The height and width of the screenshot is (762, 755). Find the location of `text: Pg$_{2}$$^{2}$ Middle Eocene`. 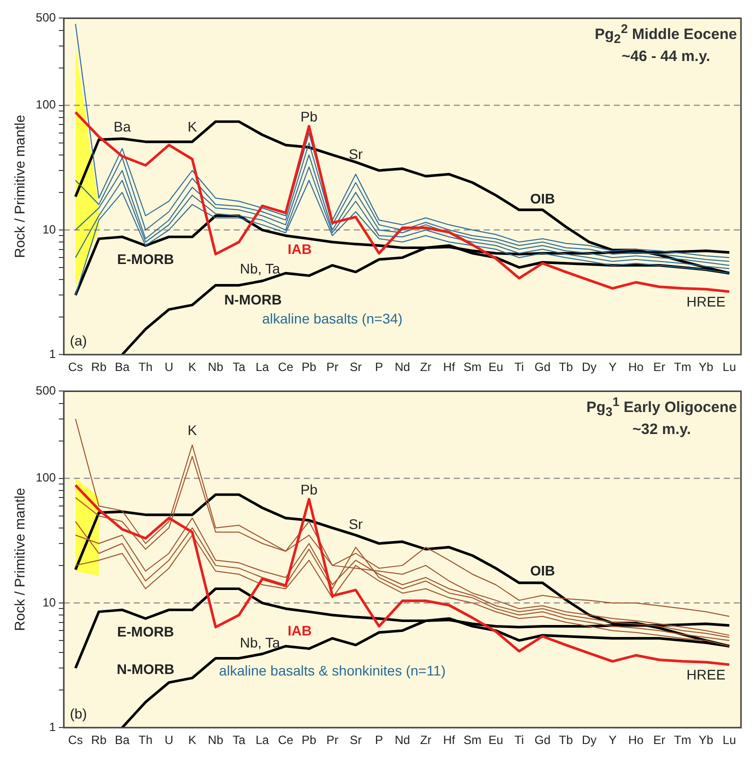

text: Pg$_{2}$$^{2}$ Middle Eocene is located at coordinates (665, 34).